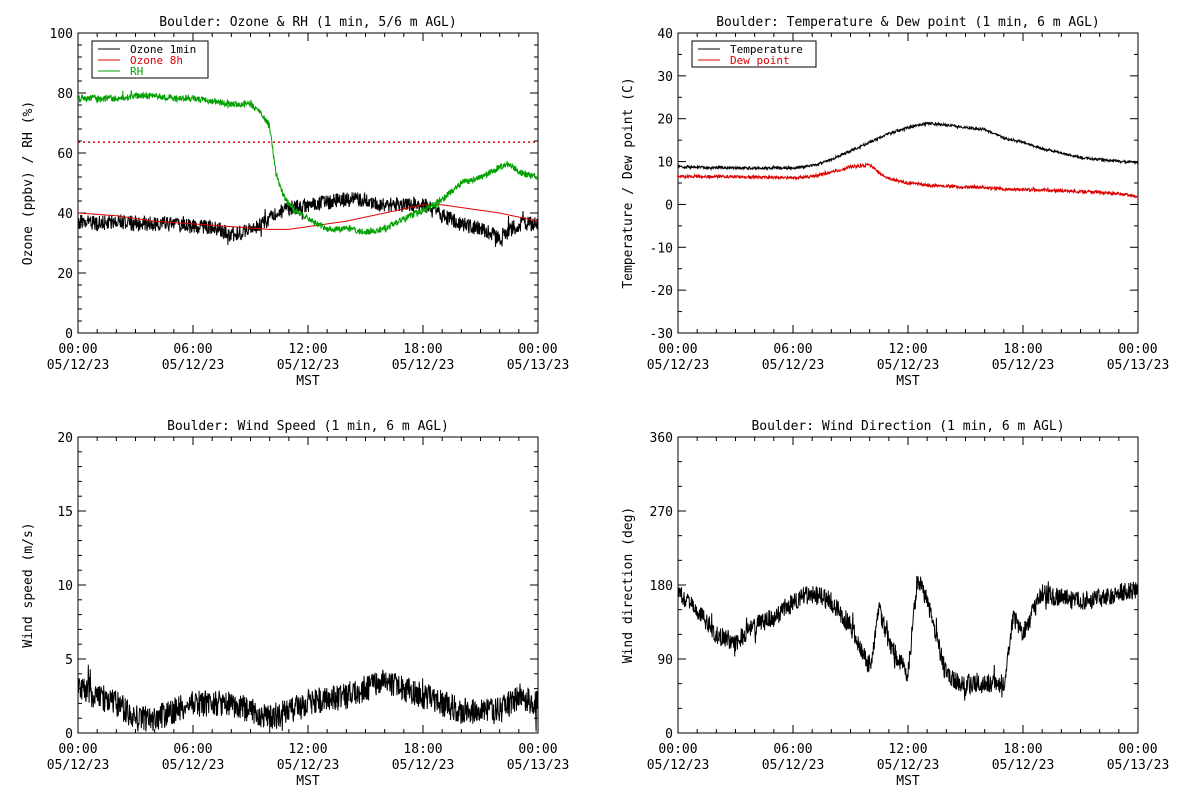  I want to click on legend-label: RH, so click(136, 71).